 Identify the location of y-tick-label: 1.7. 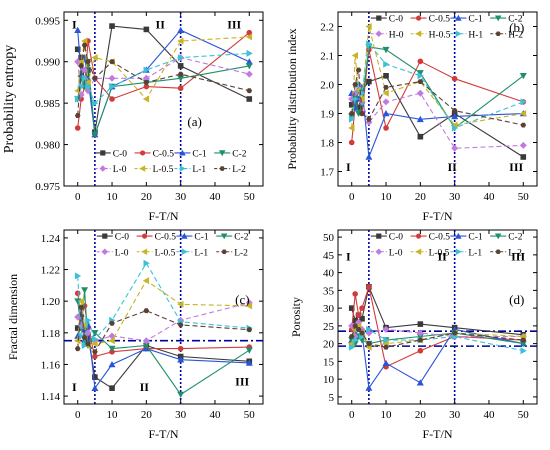
(327, 173).